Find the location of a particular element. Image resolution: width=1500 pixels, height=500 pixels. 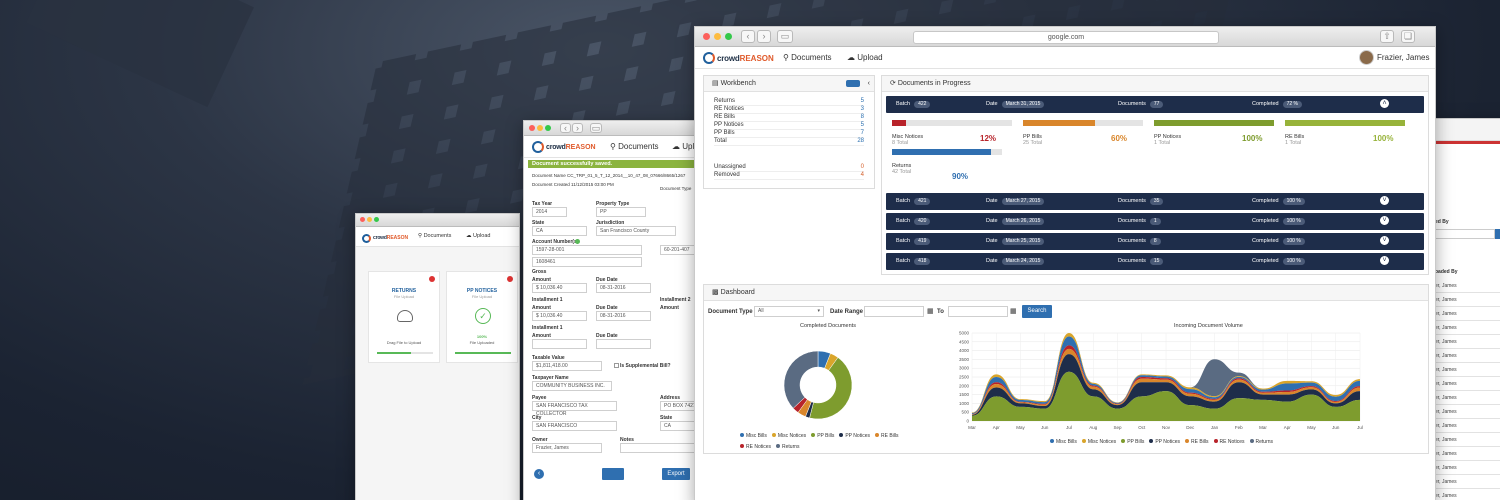

share-icon: ⇧ is located at coordinates (1387, 36).